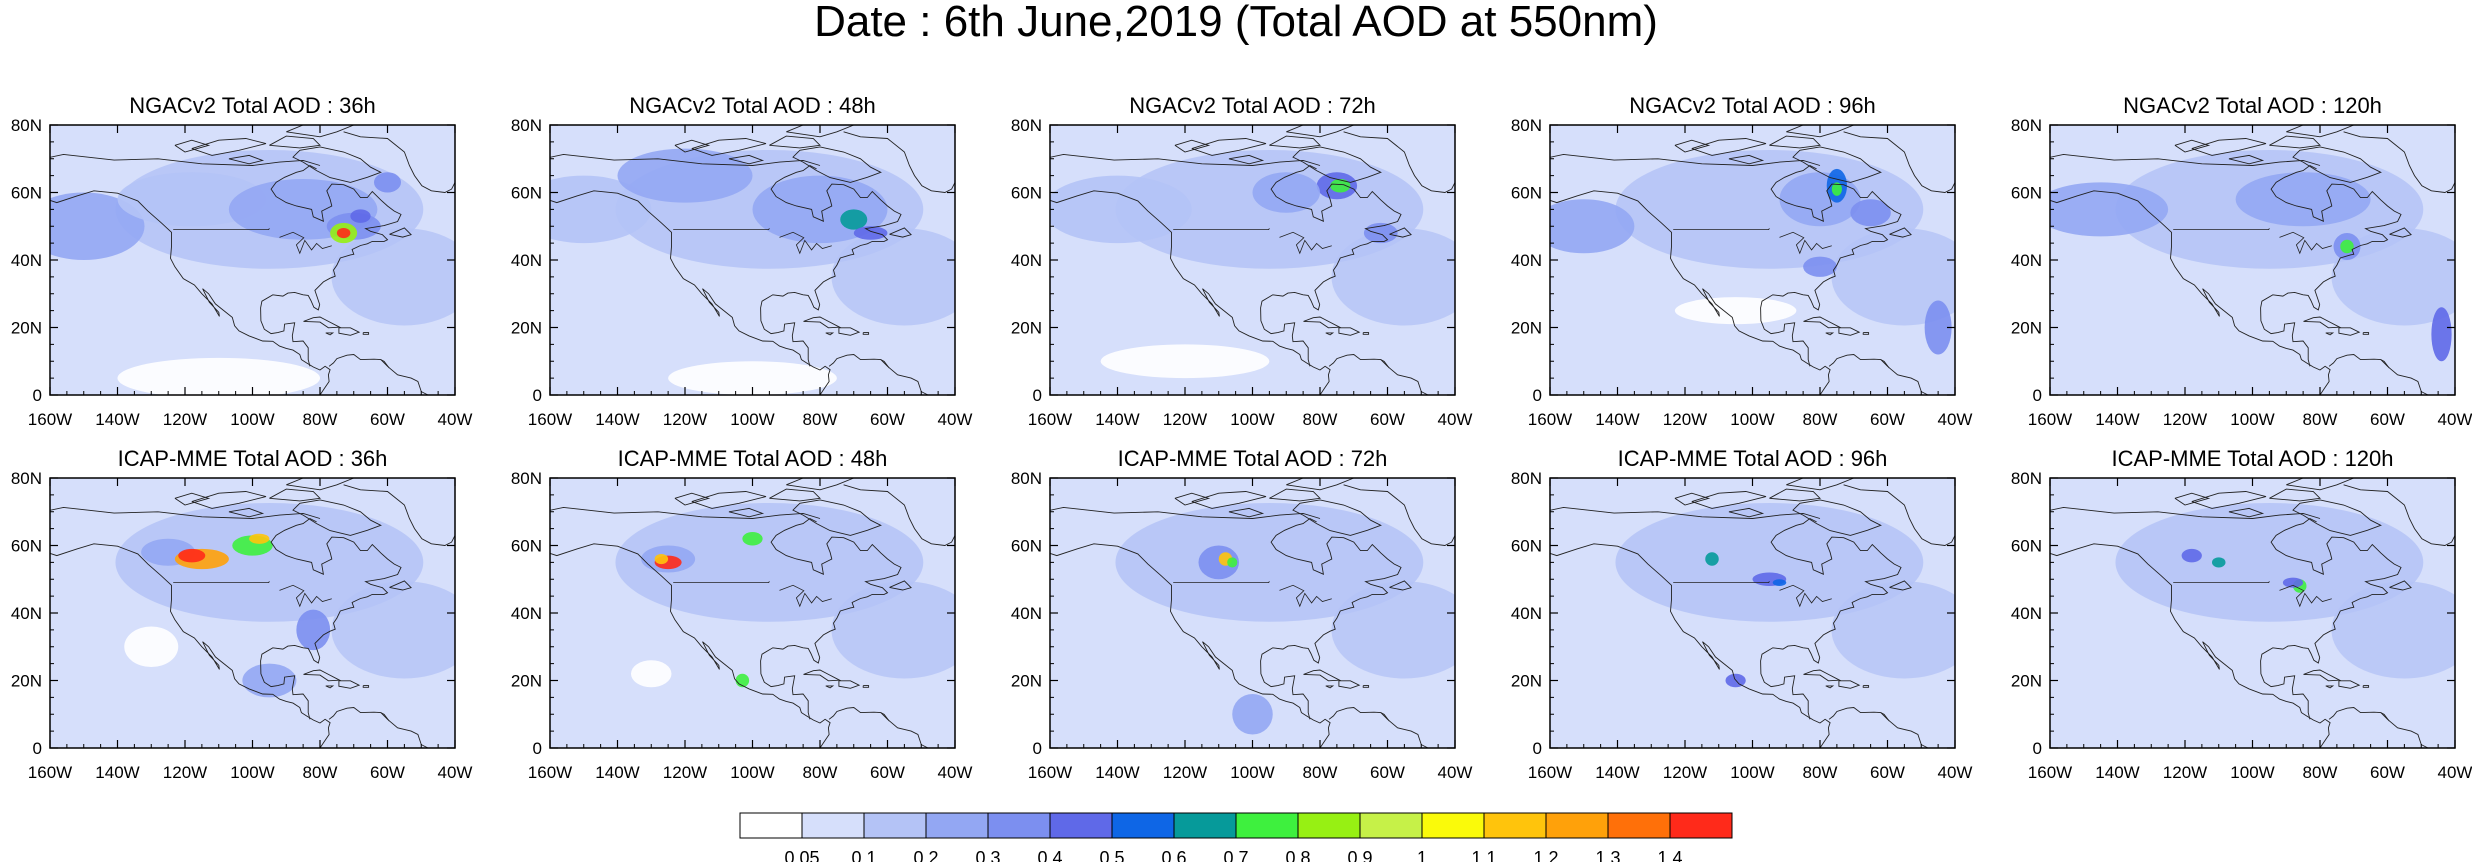 Image resolution: width=2472 pixels, height=862 pixels. What do you see at coordinates (1026, 193) in the screenshot?
I see `y-tick-label: 60N` at bounding box center [1026, 193].